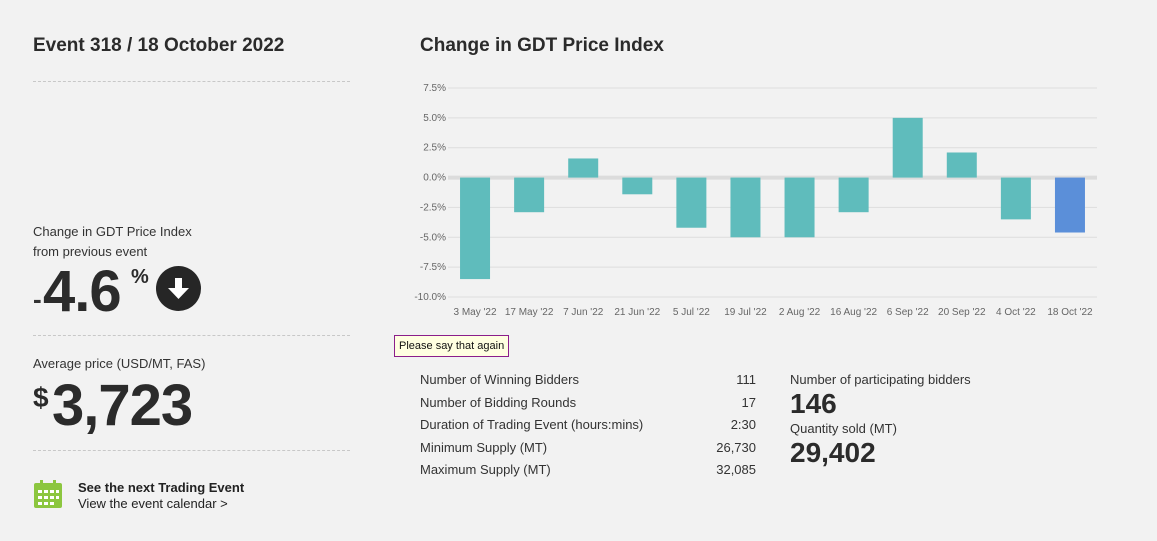  I want to click on y-tick-label: -7.5%, so click(433, 267).